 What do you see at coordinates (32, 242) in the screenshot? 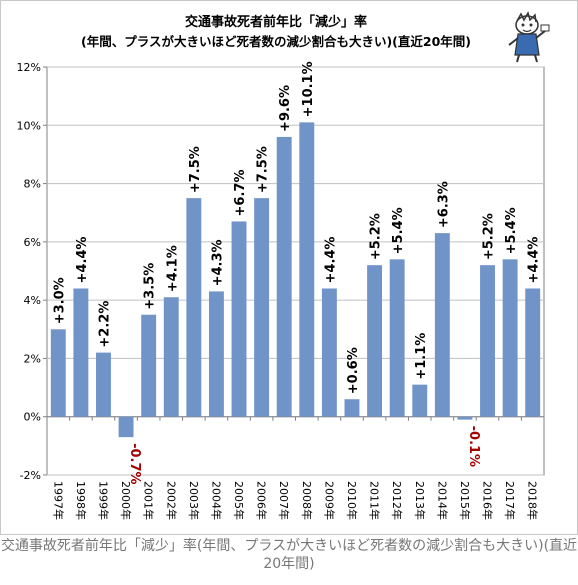
I see `y-tick-label: 6%` at bounding box center [32, 242].